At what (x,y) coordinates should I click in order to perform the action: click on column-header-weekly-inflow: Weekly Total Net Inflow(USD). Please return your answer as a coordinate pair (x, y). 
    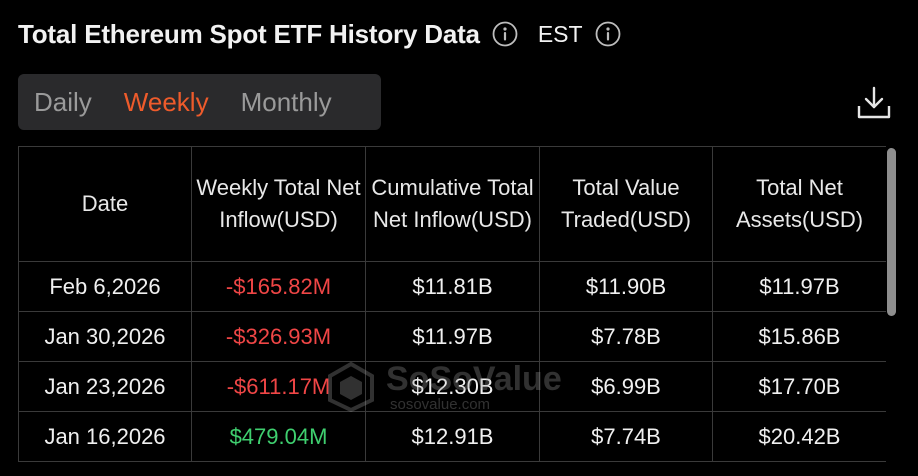
    Looking at the image, I should click on (278, 204).